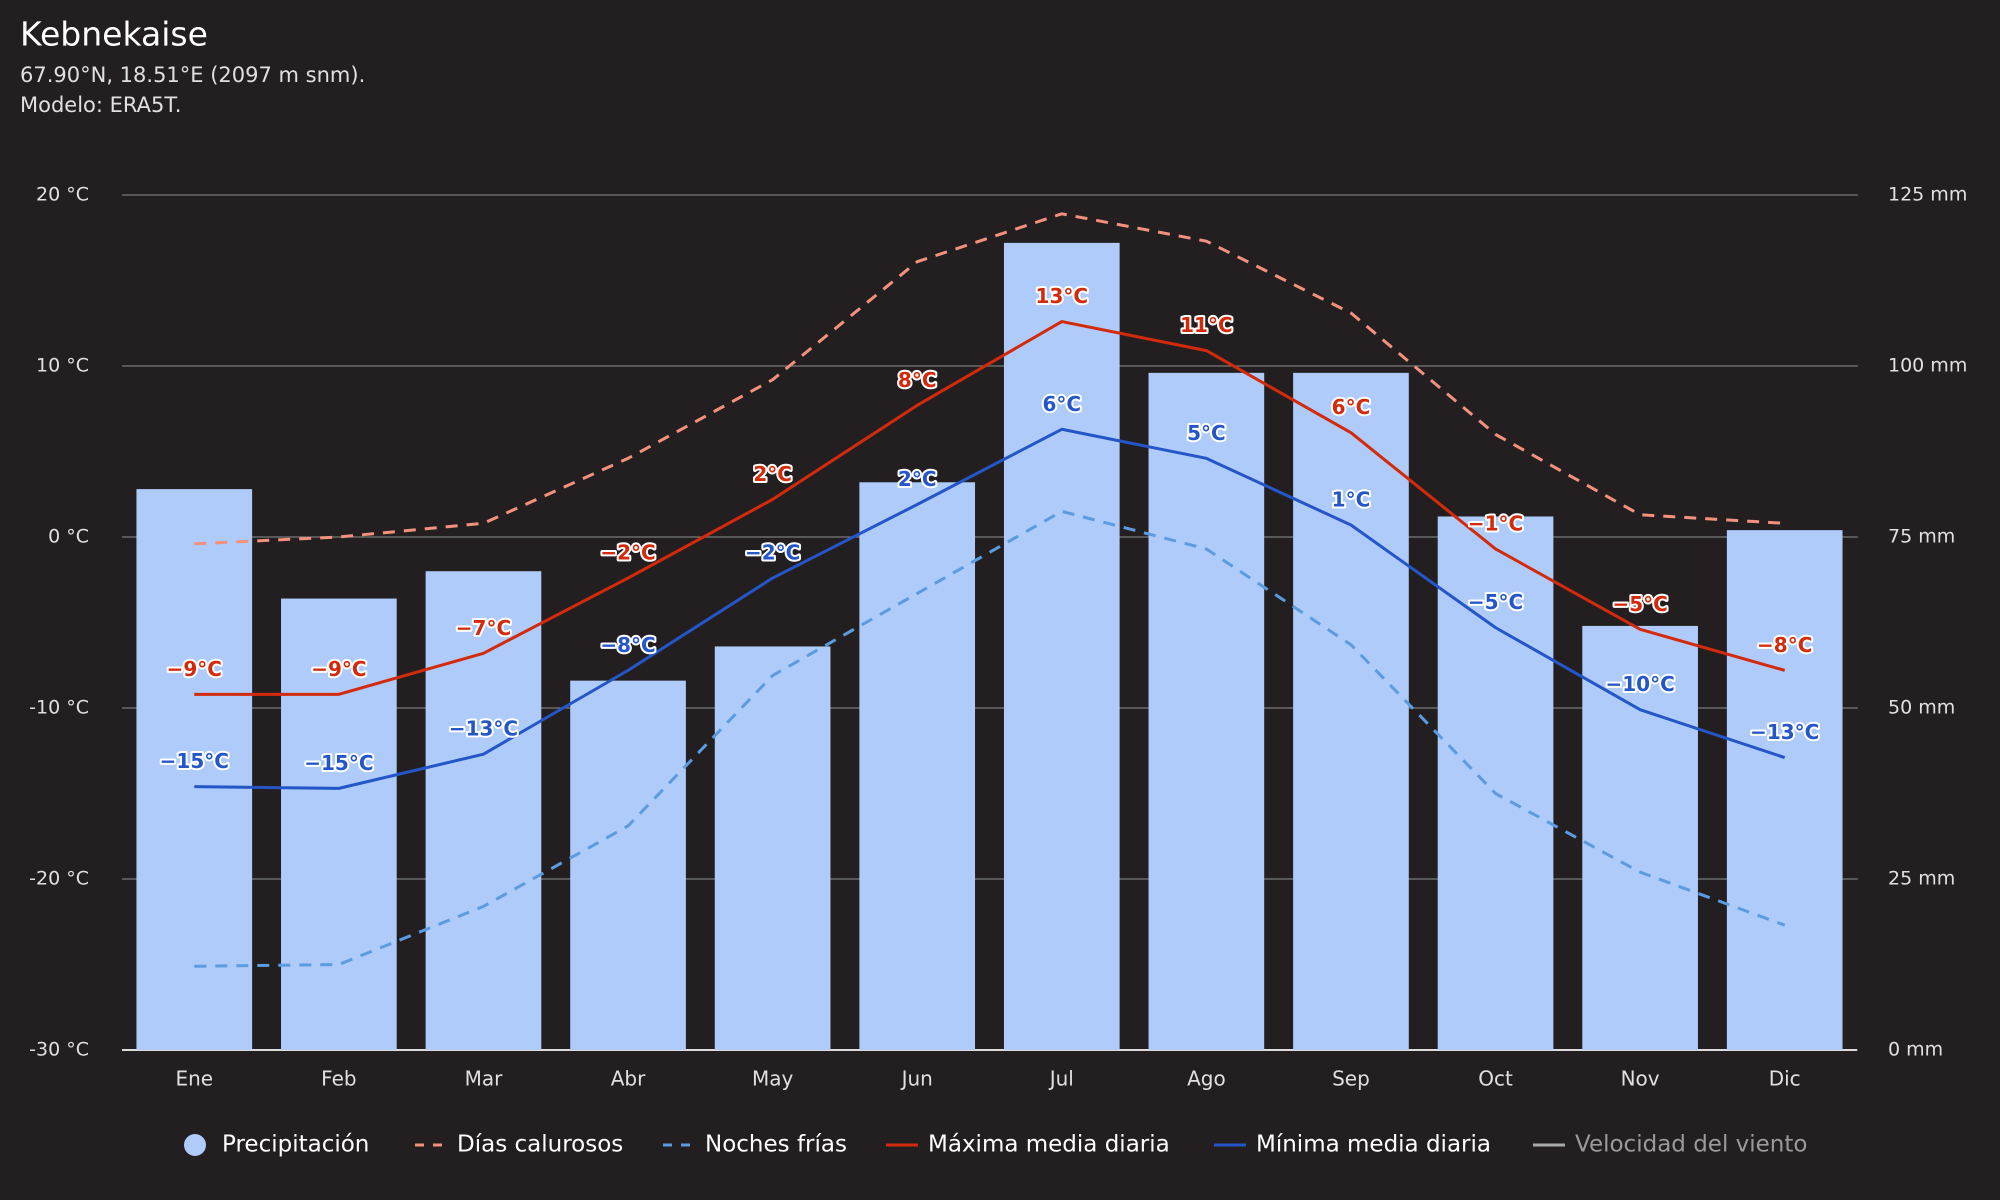 The image size is (2000, 1200). What do you see at coordinates (68, 537) in the screenshot?
I see `y-tick-label: 0 °C` at bounding box center [68, 537].